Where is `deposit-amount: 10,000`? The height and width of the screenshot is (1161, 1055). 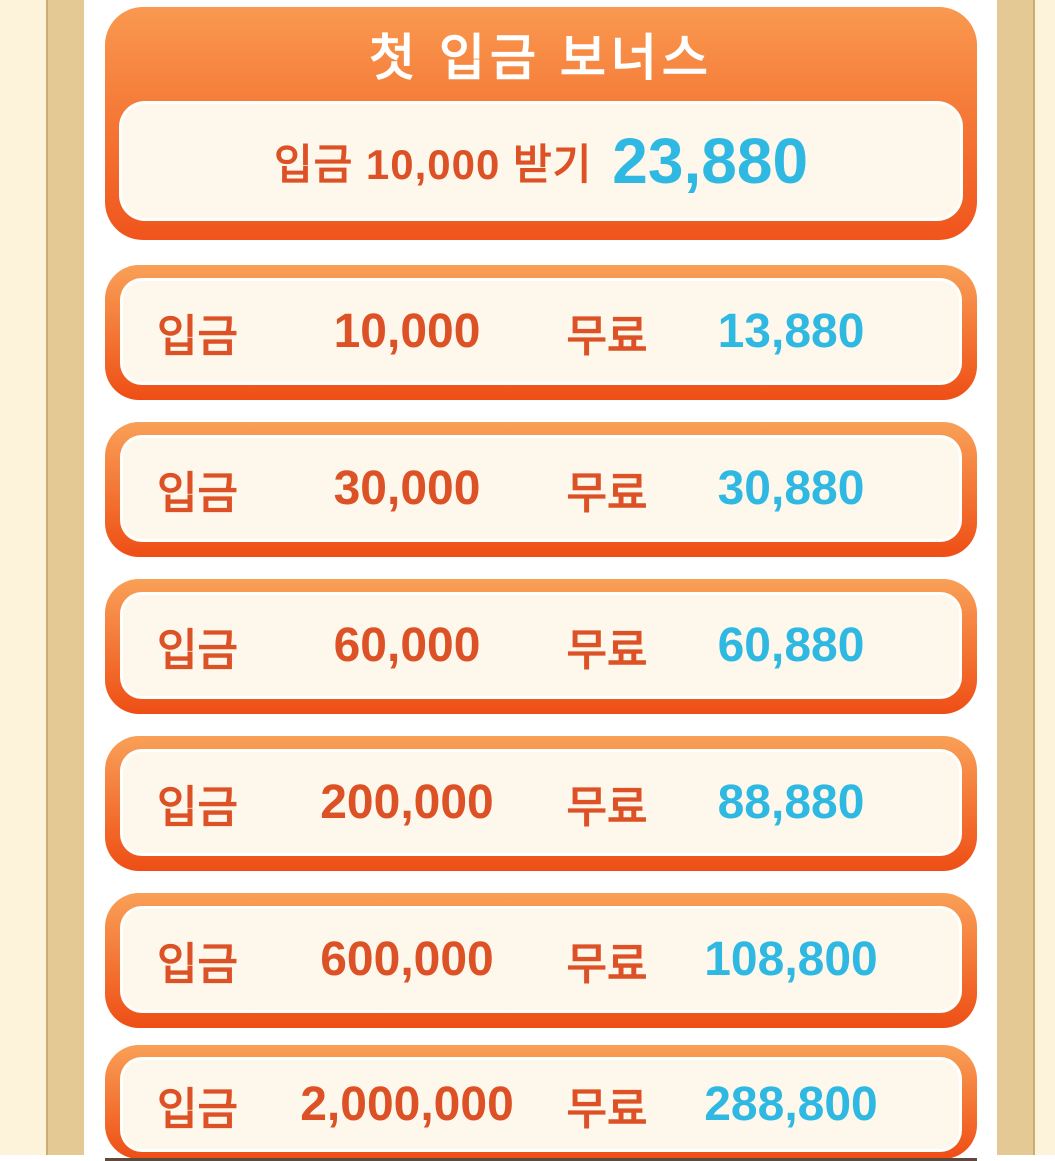
deposit-amount: 10,000 is located at coordinates (407, 331).